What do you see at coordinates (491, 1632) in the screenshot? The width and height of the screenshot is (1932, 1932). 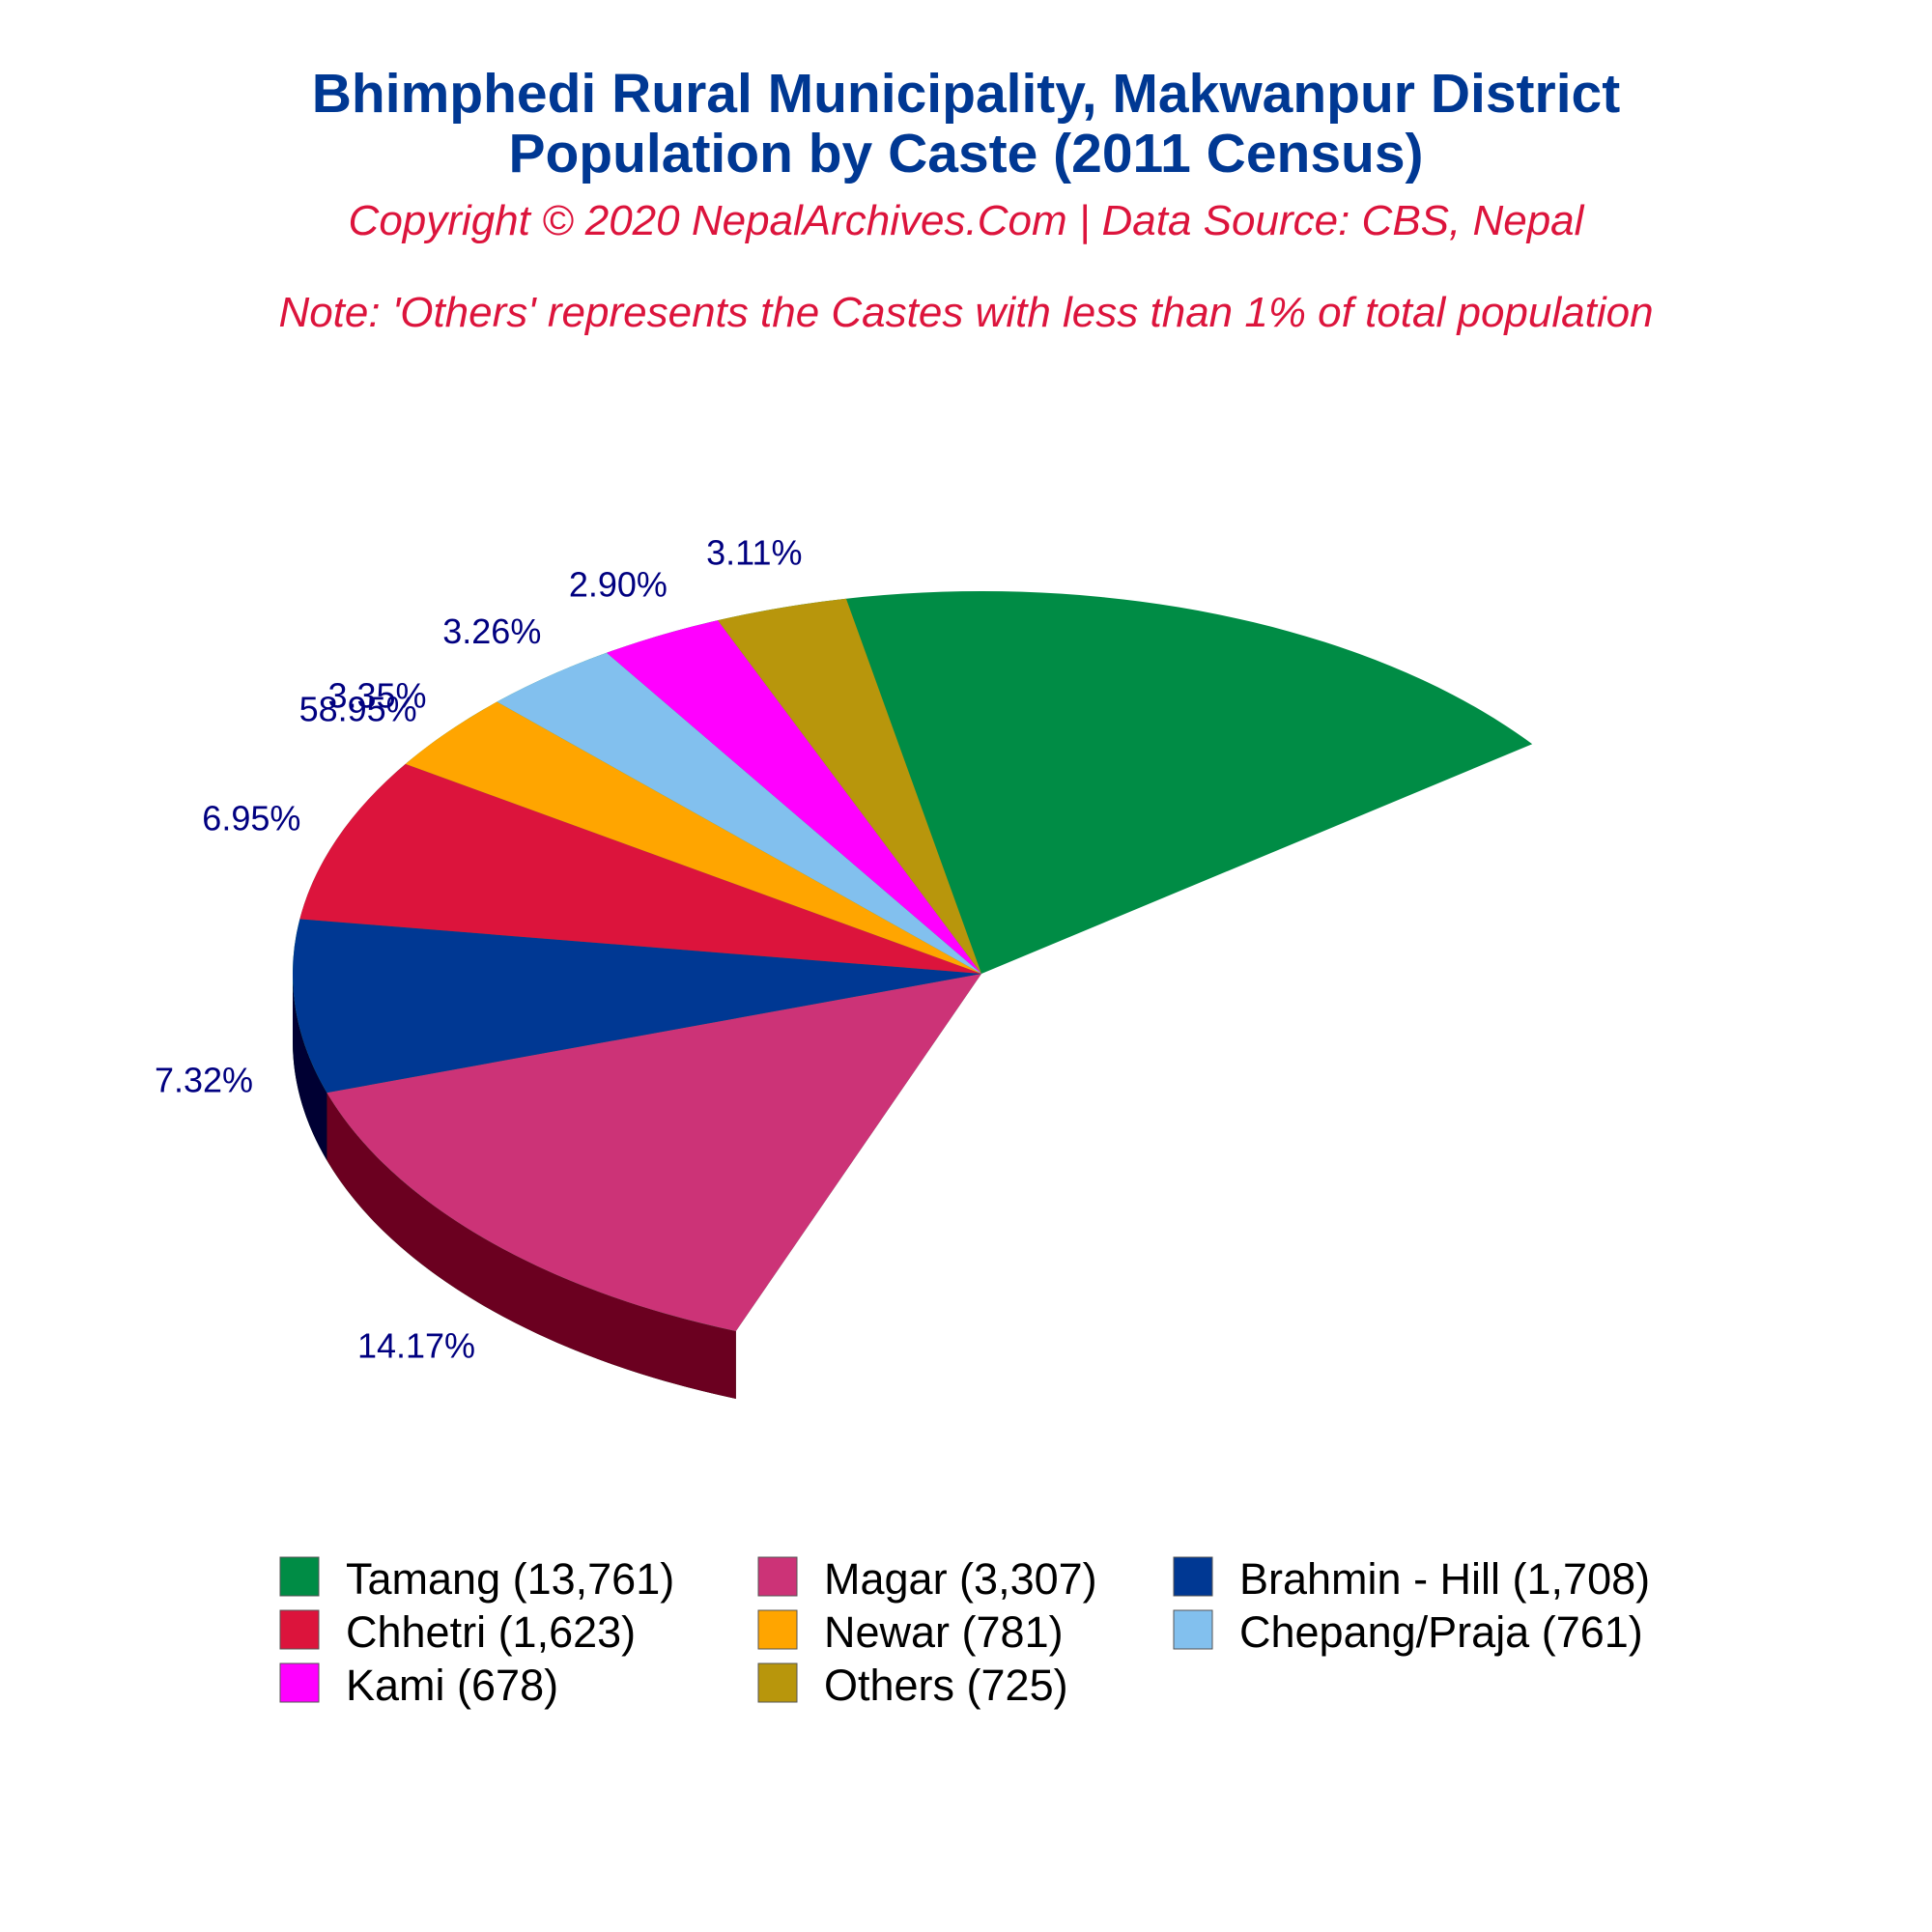 I see `legend-label-3: Chhetri (1,623)` at bounding box center [491, 1632].